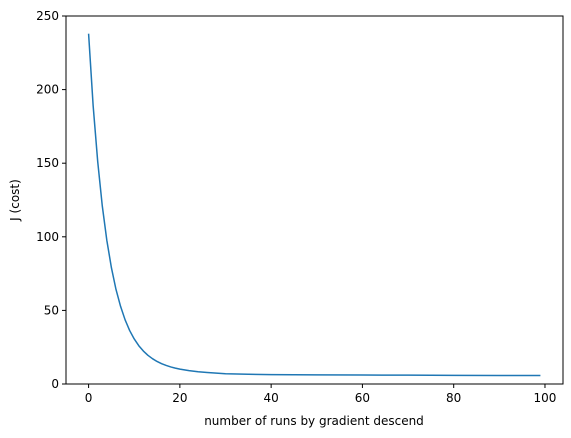 The height and width of the screenshot is (438, 571). Describe the element at coordinates (545, 398) in the screenshot. I see `x-tick-label: 100` at that location.